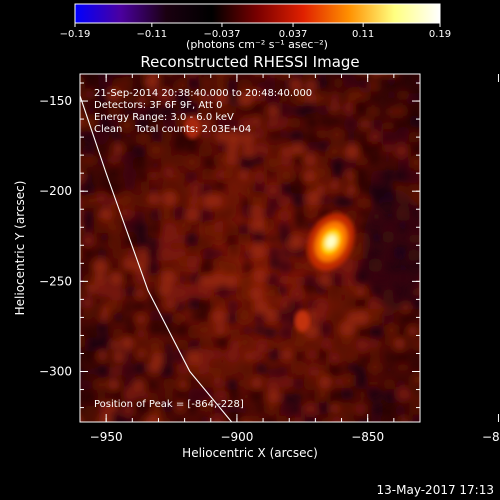  I want to click on footer-timestamp: 13-May-2017 17:13, so click(435, 490).